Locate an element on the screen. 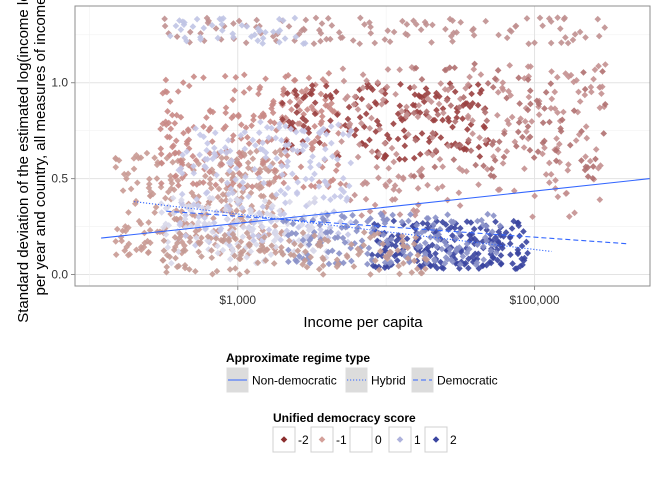 The image size is (672, 480). trend-line is located at coordinates (342, 227).